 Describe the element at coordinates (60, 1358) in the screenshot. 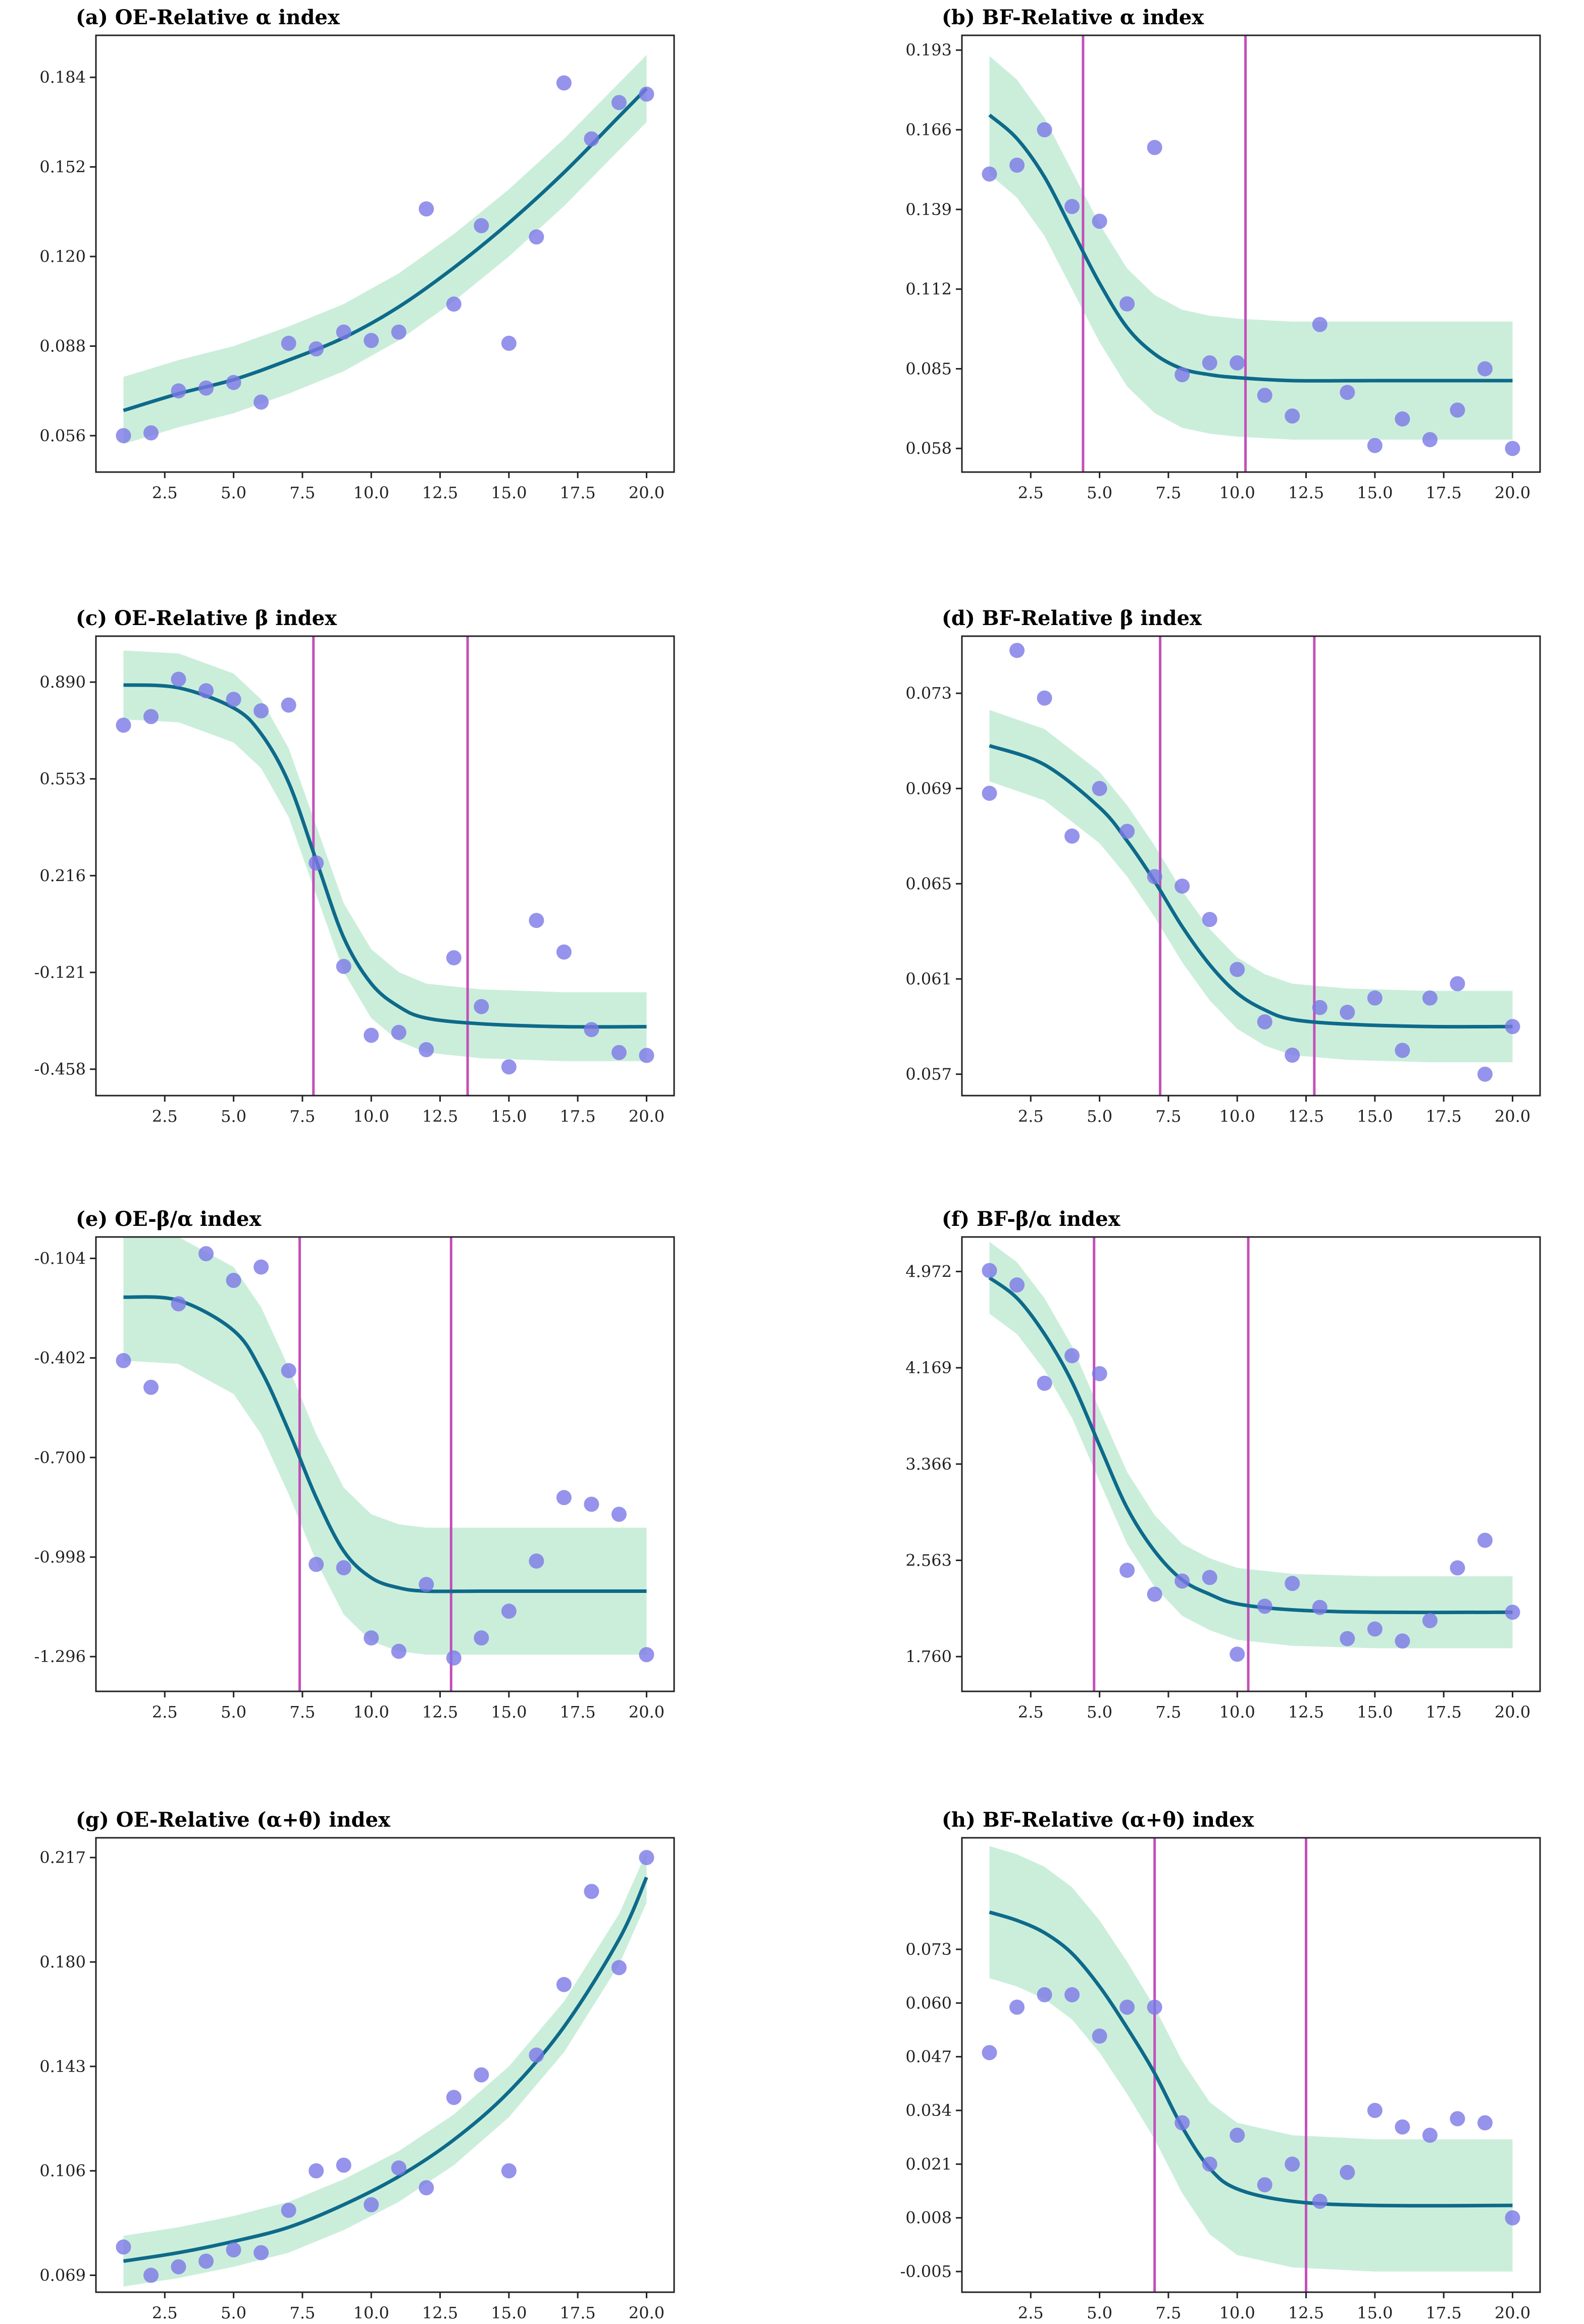

I see `panel-e-ytick-label-1: -0.402` at that location.